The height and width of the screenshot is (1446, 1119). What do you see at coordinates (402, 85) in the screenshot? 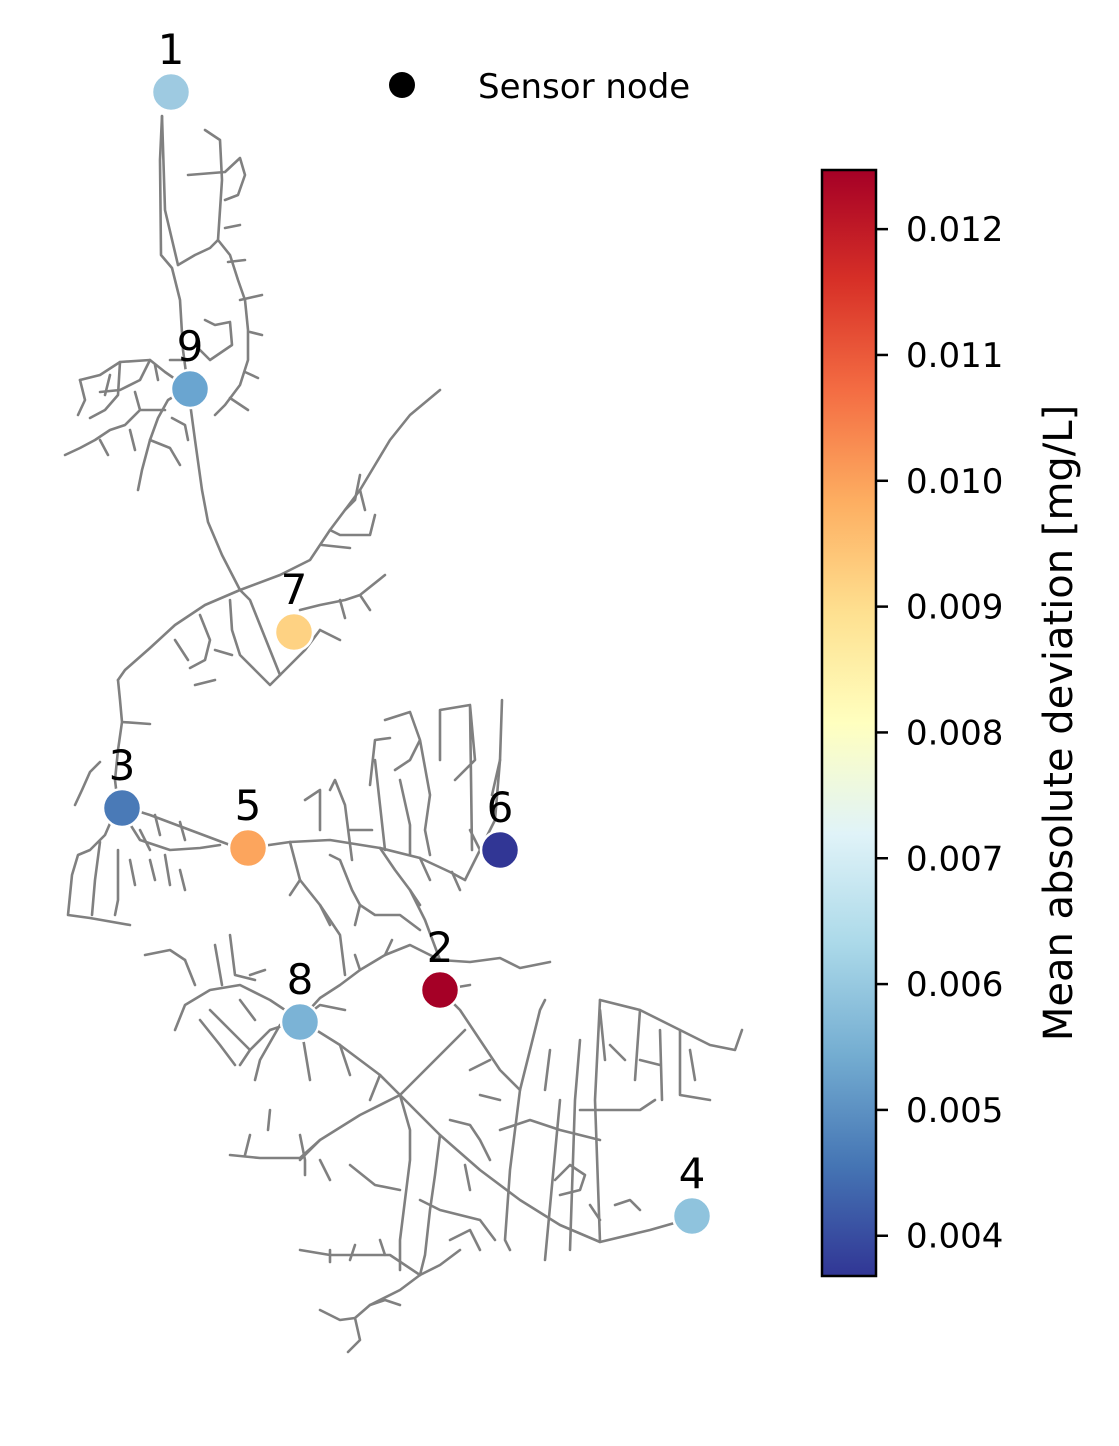
I see `legend-marker-icon` at bounding box center [402, 85].